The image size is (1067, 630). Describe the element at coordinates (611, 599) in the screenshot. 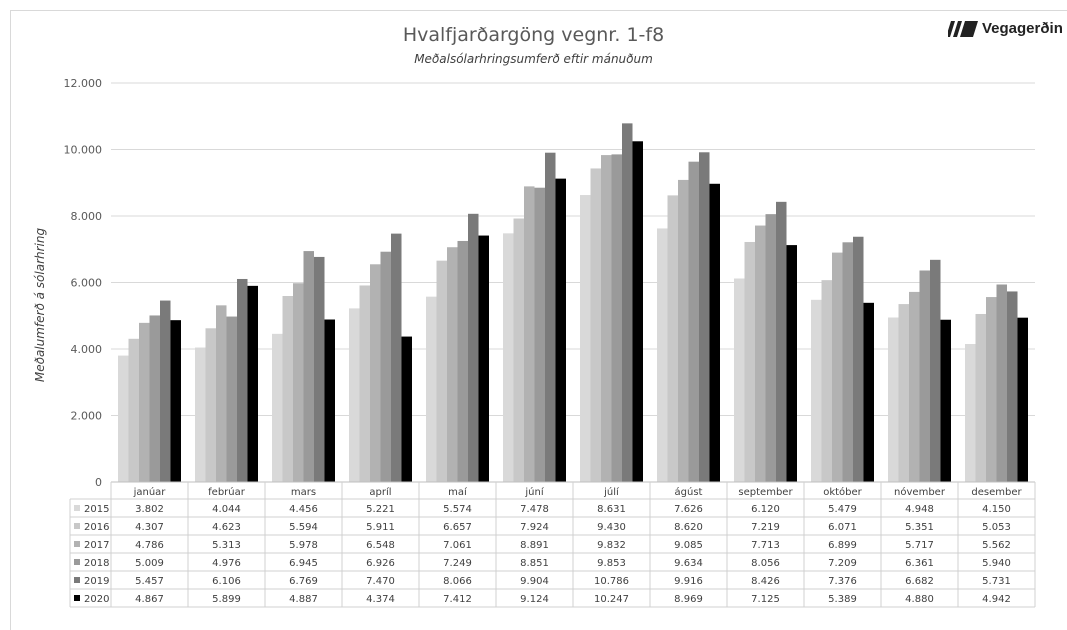

I see `data-label: 10.247` at that location.